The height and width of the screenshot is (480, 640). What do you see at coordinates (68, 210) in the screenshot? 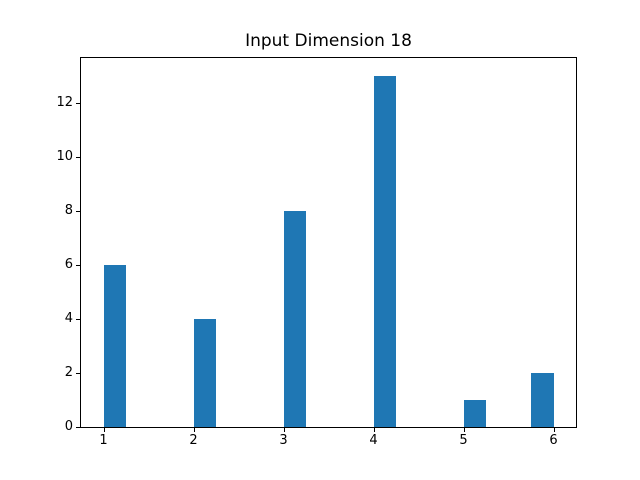
I see `y-tick-label: 8` at bounding box center [68, 210].